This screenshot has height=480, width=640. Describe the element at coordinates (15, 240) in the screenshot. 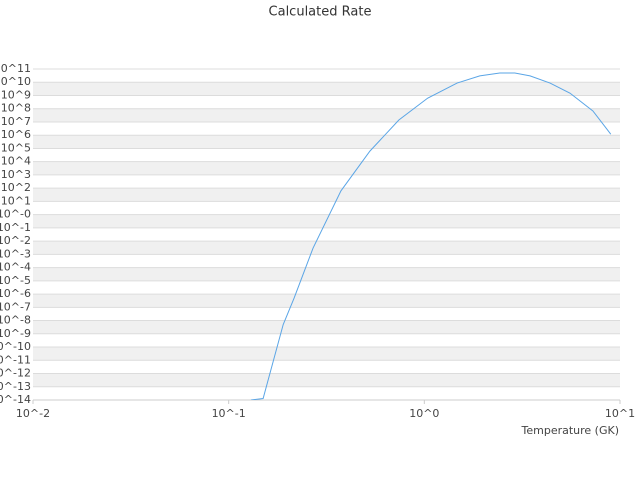

I see `y-tick-label: 10^-2` at that location.